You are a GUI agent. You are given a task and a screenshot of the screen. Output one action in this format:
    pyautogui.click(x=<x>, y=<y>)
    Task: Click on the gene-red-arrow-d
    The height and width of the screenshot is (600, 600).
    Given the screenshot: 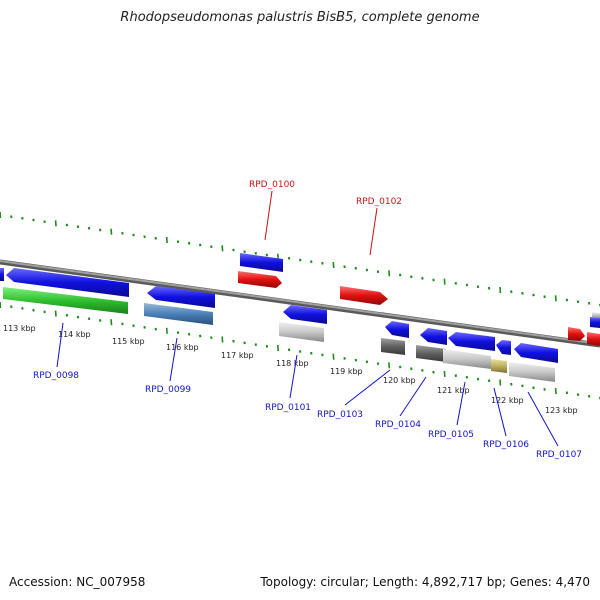 What is the action you would take?
    pyautogui.click(x=593, y=339)
    